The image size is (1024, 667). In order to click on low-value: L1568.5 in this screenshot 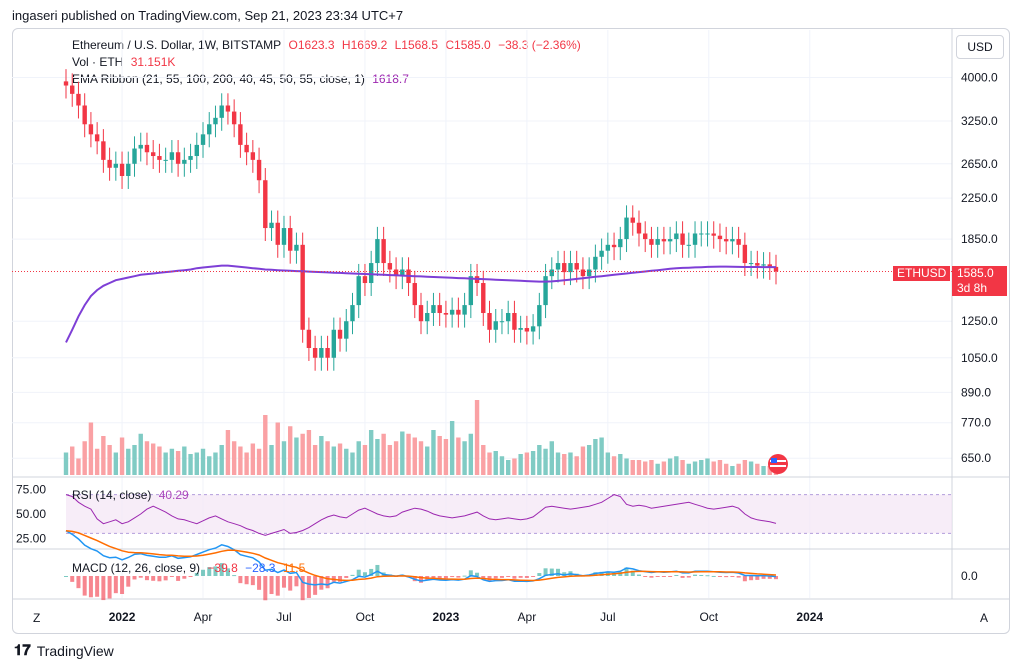, I will do `click(416, 45)`.